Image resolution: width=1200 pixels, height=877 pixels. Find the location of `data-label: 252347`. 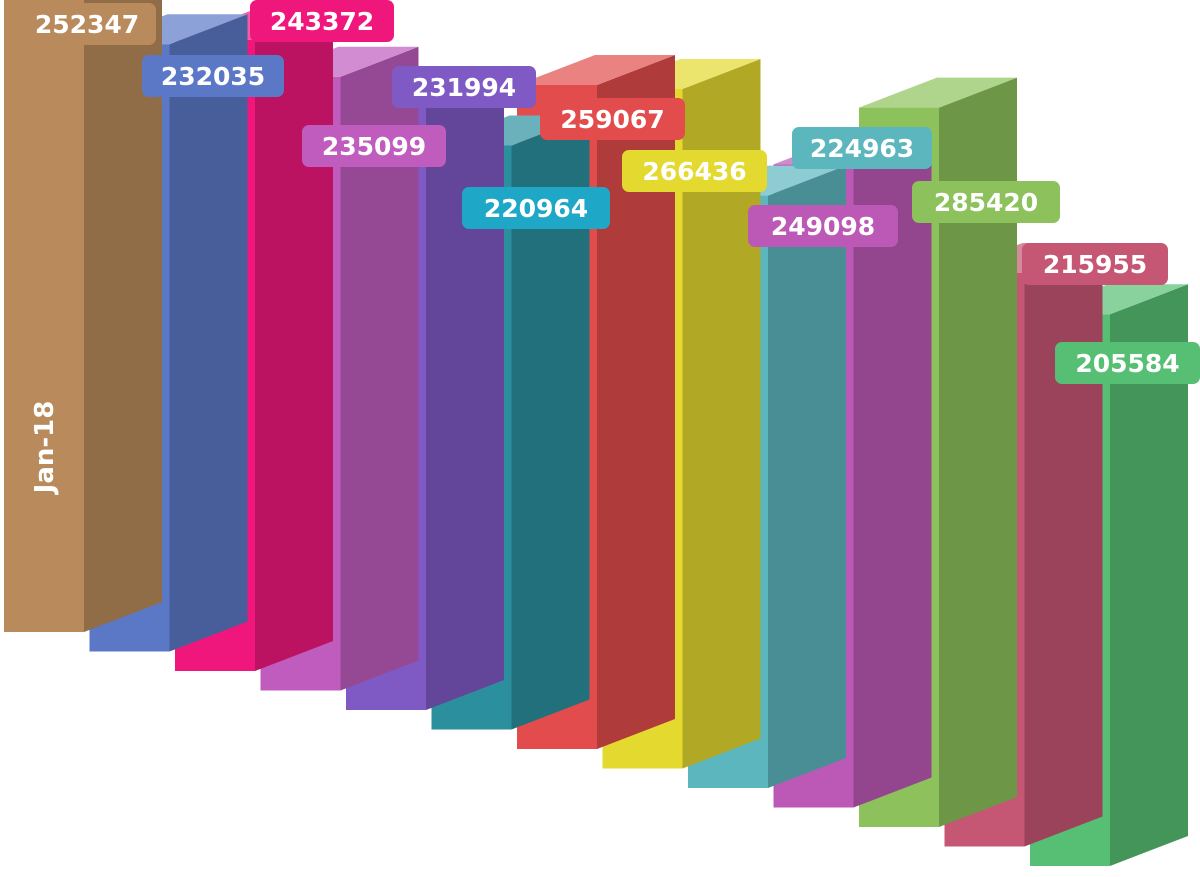

data-label: 252347 is located at coordinates (87, 24).